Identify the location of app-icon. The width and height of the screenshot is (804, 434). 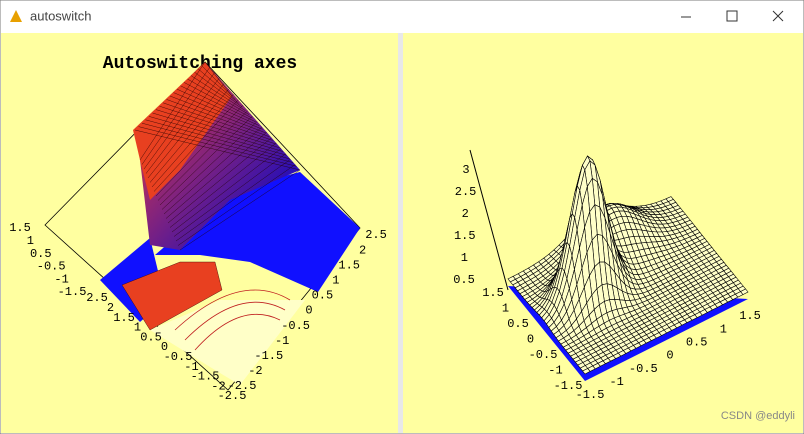
(16, 16).